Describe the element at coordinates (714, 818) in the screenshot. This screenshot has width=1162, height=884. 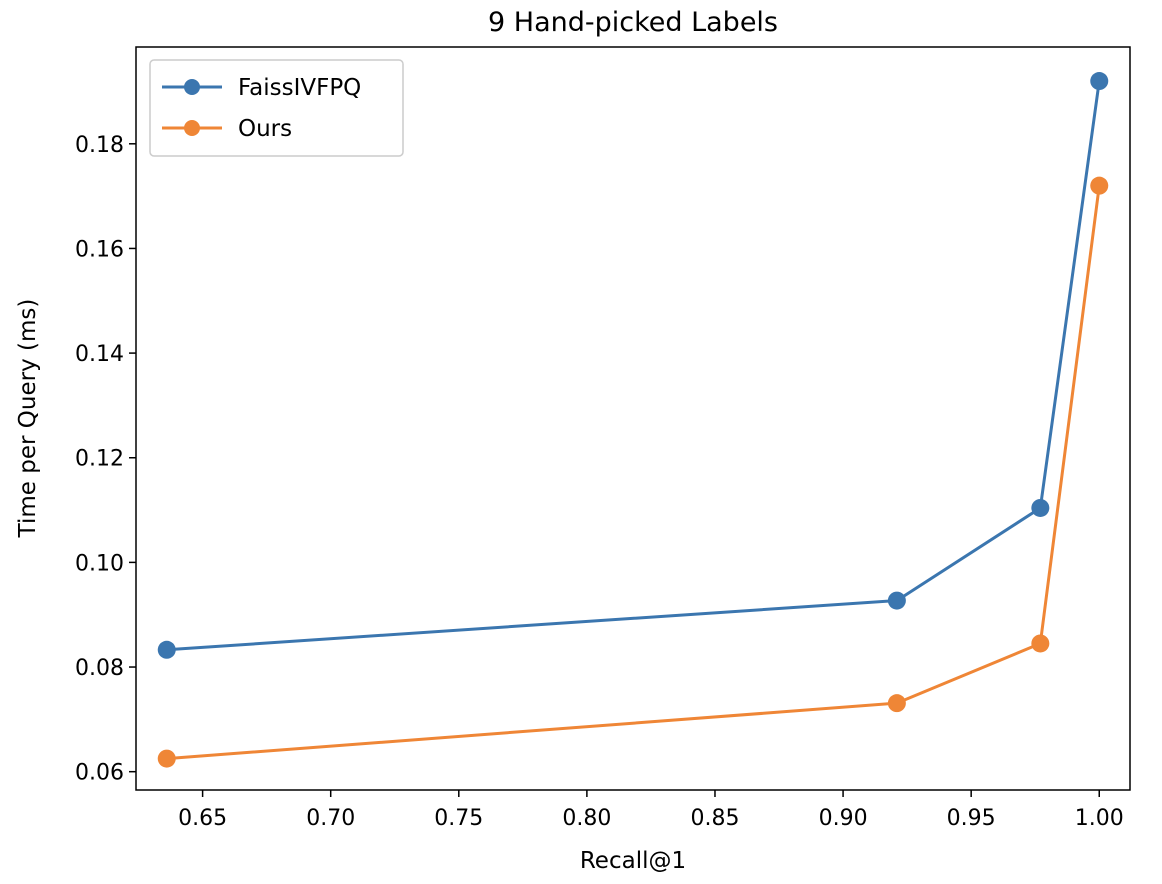
I see `x-tick-label: 0.85` at that location.